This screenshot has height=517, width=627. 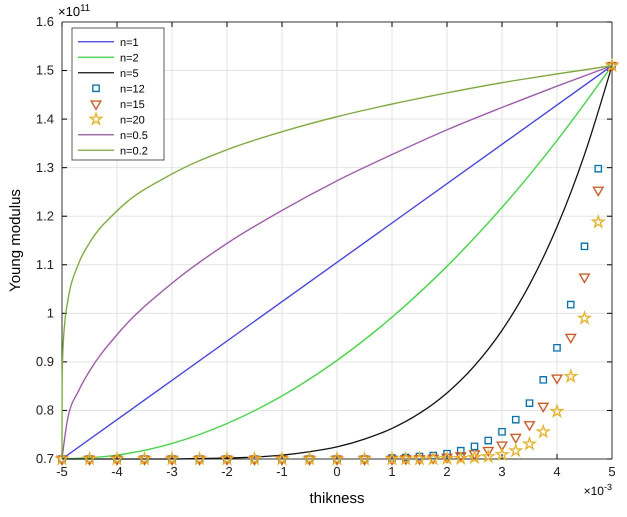 I want to click on legend-label: n=1, so click(x=129, y=42).